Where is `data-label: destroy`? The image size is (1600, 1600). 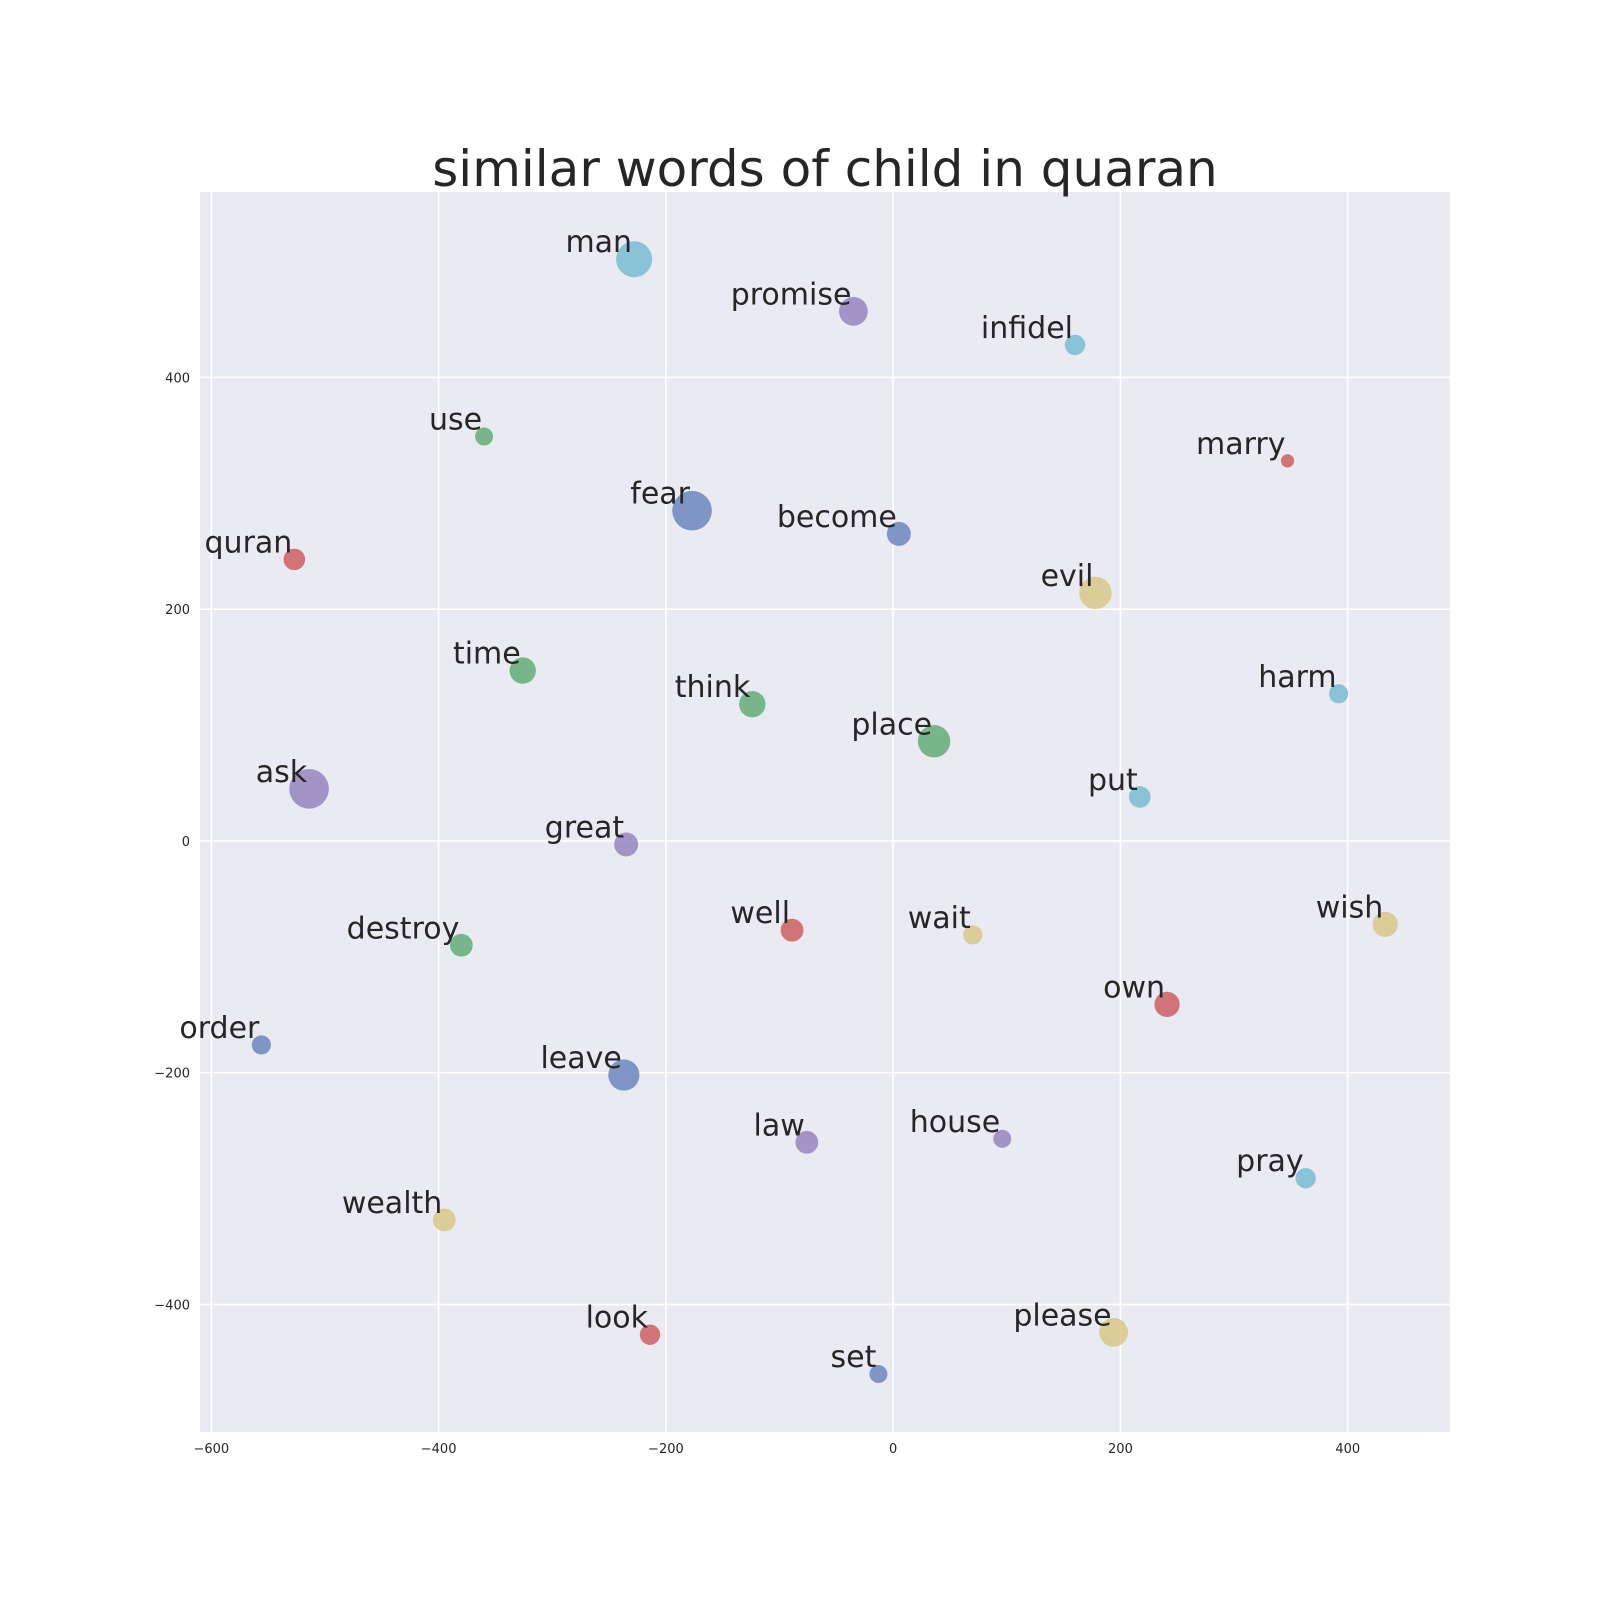
data-label: destroy is located at coordinates (403, 928).